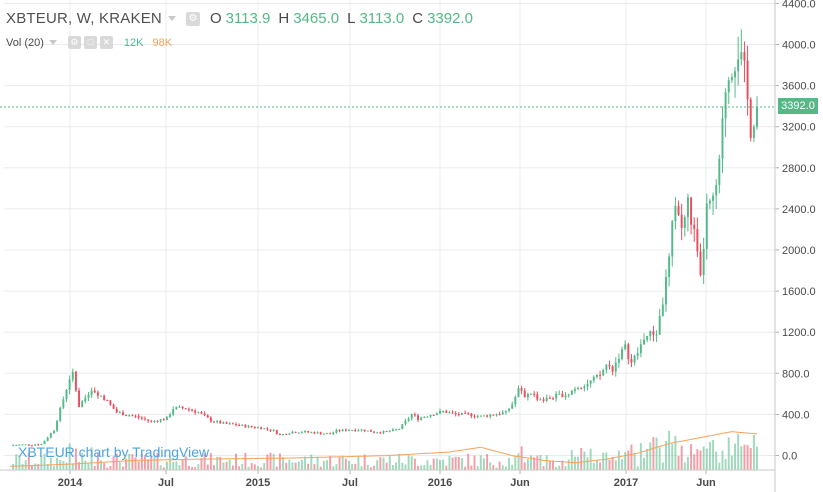  I want to click on y-tick-label: 2800.0, so click(799, 169).